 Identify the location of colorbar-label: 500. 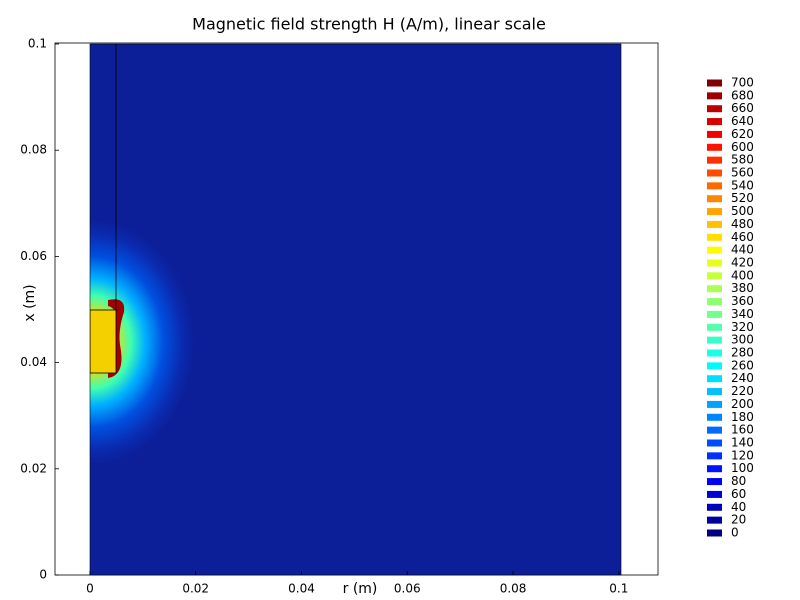
(742, 211).